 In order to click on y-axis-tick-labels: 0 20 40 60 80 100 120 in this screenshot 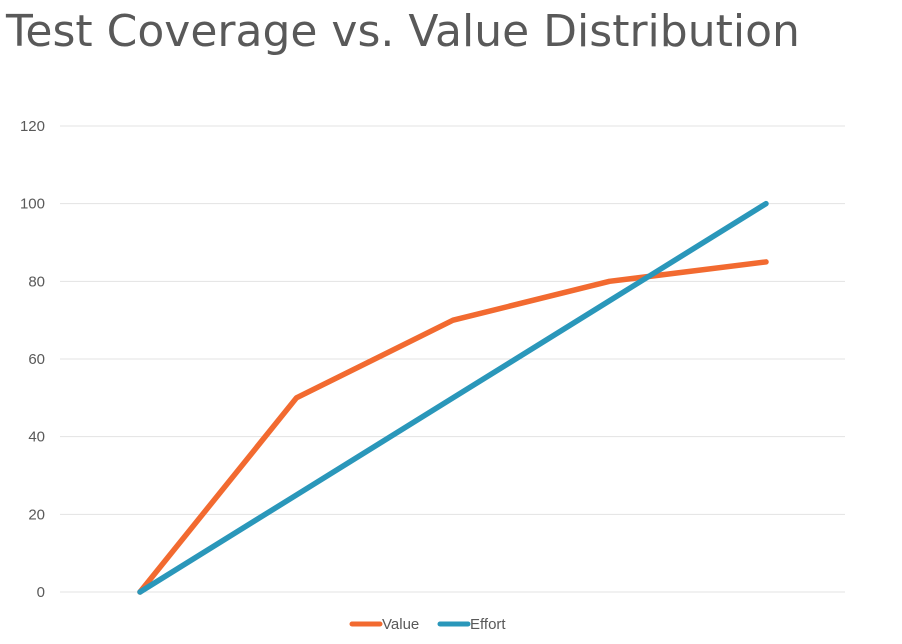, I will do `click(32, 359)`.